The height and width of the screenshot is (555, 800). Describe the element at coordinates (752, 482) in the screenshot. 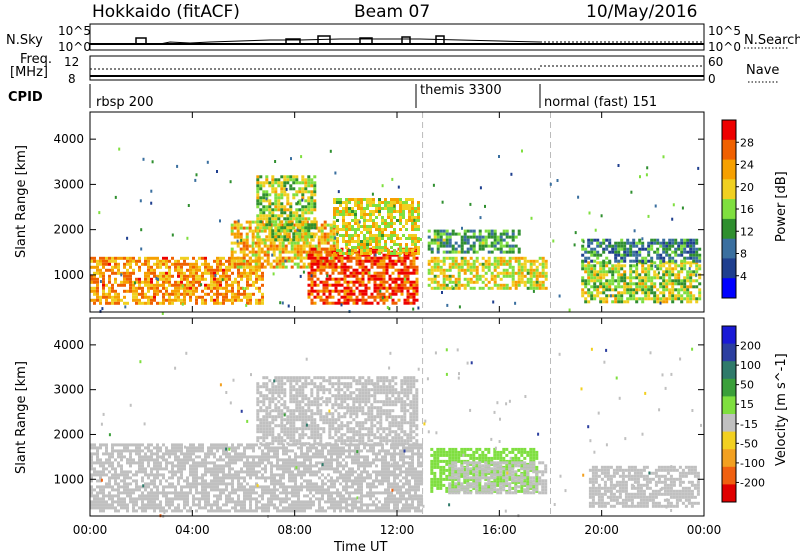

I see `colorbar-tick-label: -200` at that location.